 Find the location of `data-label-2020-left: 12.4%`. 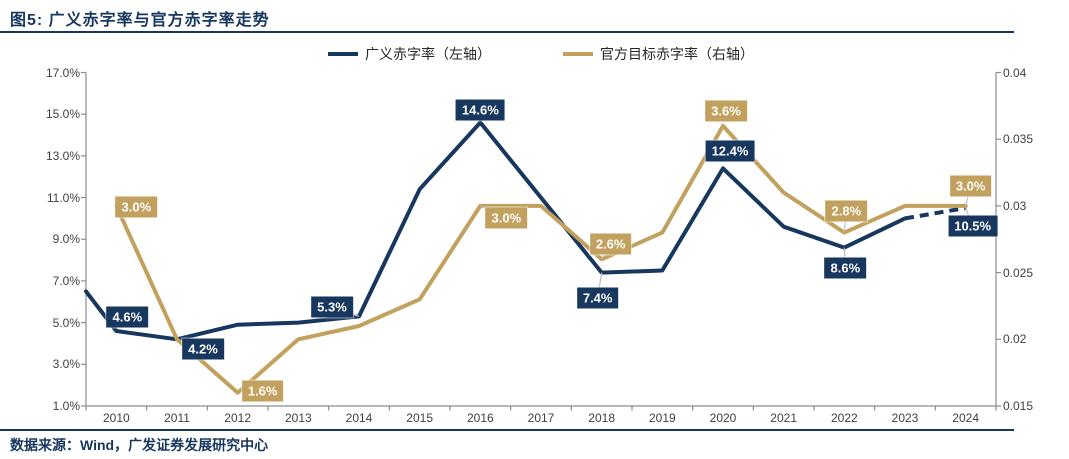

data-label-2020-left: 12.4% is located at coordinates (730, 151).